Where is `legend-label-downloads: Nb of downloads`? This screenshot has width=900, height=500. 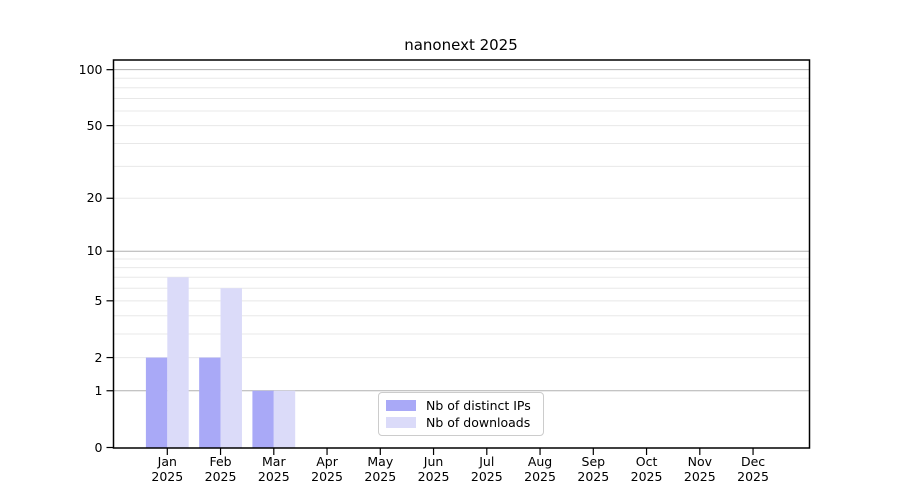
legend-label-downloads: Nb of downloads is located at coordinates (478, 422).